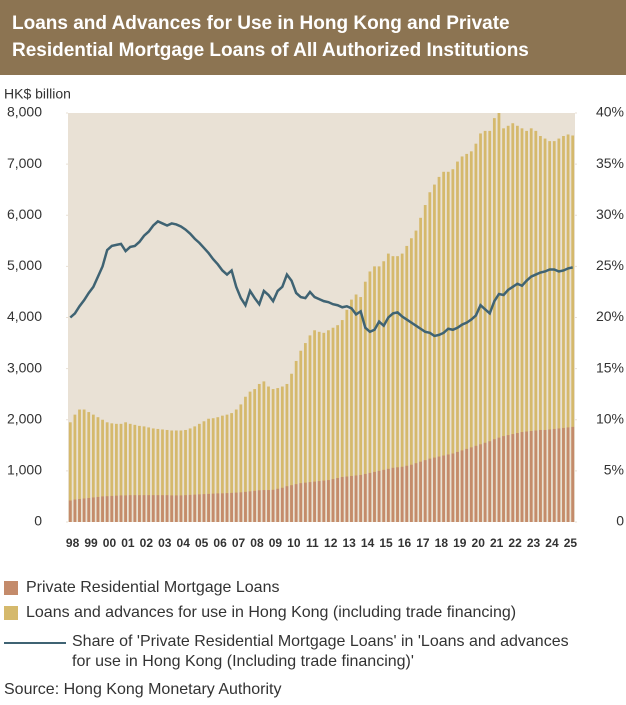 Image resolution: width=626 pixels, height=705 pixels. Describe the element at coordinates (423, 543) in the screenshot. I see `x-tick-label: 17` at that location.